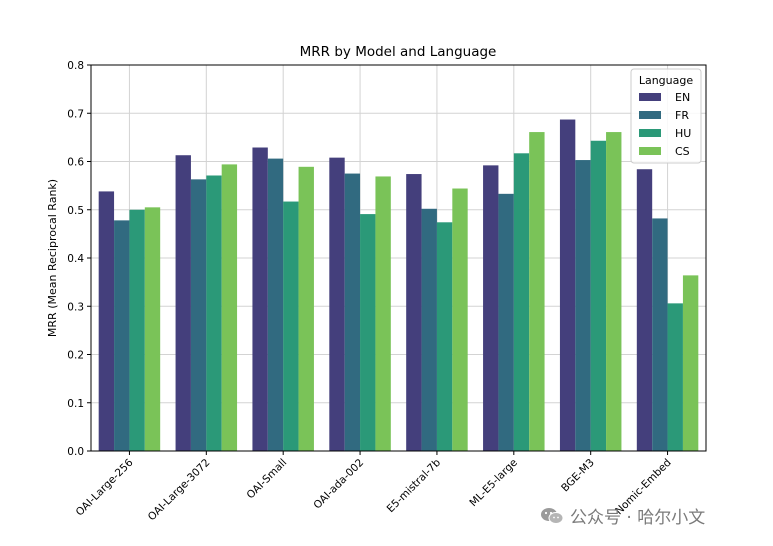 The width and height of the screenshot is (773, 546). Describe the element at coordinates (75, 66) in the screenshot. I see `y-tick-label: 0.8` at that location.